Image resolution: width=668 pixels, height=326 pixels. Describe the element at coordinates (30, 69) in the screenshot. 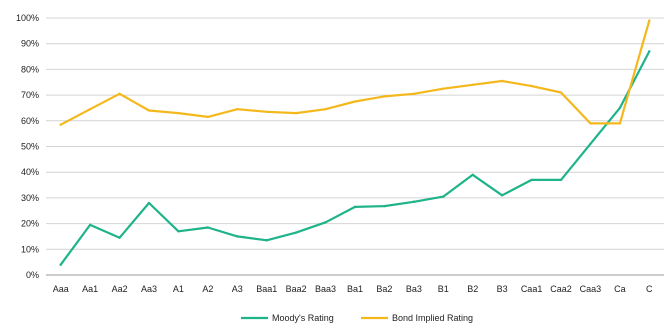

I see `y-tick-label: 80%` at that location.